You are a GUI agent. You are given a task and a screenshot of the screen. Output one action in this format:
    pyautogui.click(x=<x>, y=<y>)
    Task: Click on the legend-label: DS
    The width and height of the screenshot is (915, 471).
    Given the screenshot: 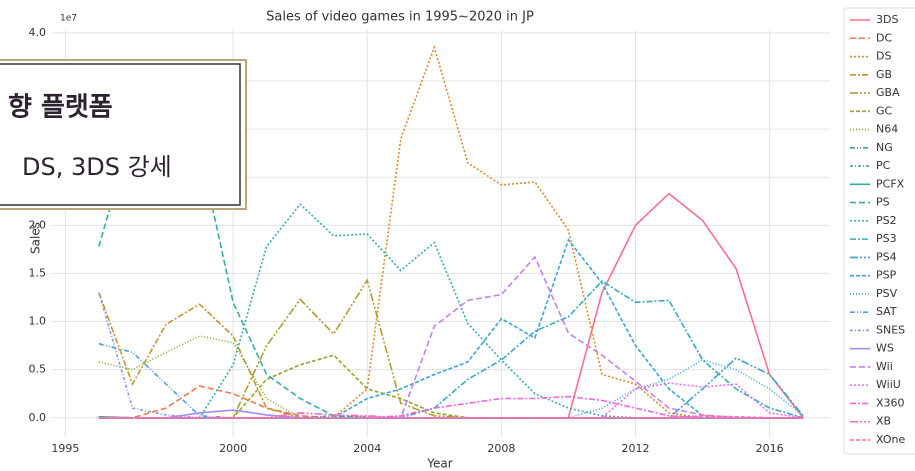 What is the action you would take?
    pyautogui.click(x=883, y=56)
    